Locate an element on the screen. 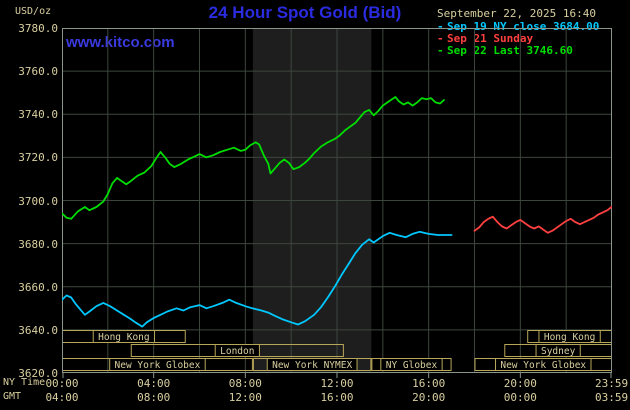  y-axis-label: 3740.0 is located at coordinates (38, 115).